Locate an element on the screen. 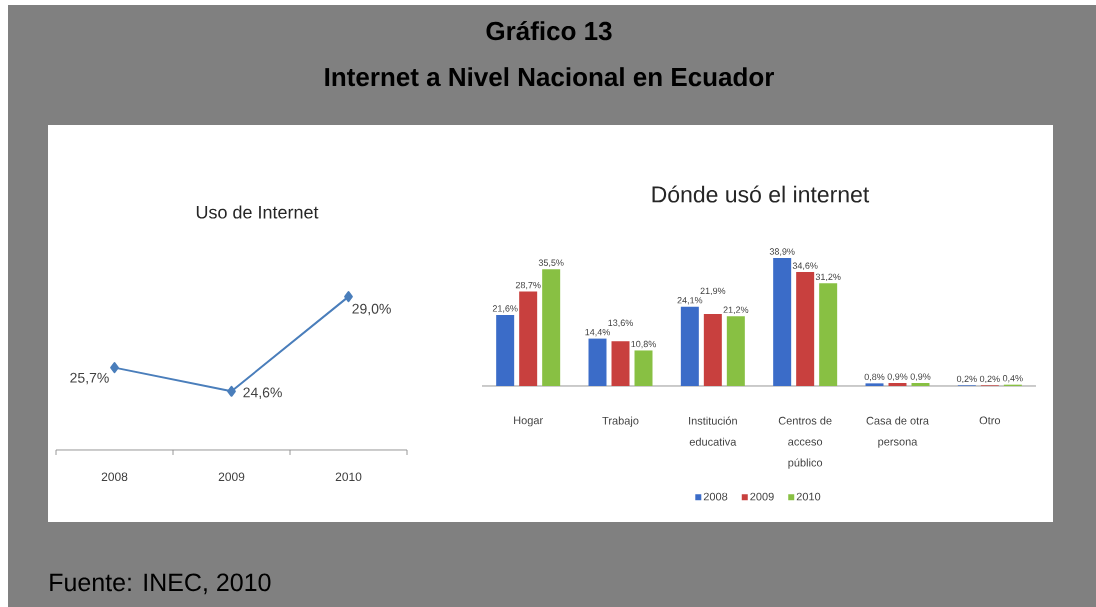 Image resolution: width=1096 pixels, height=607 pixels. data-label: 10,8% is located at coordinates (643, 344).